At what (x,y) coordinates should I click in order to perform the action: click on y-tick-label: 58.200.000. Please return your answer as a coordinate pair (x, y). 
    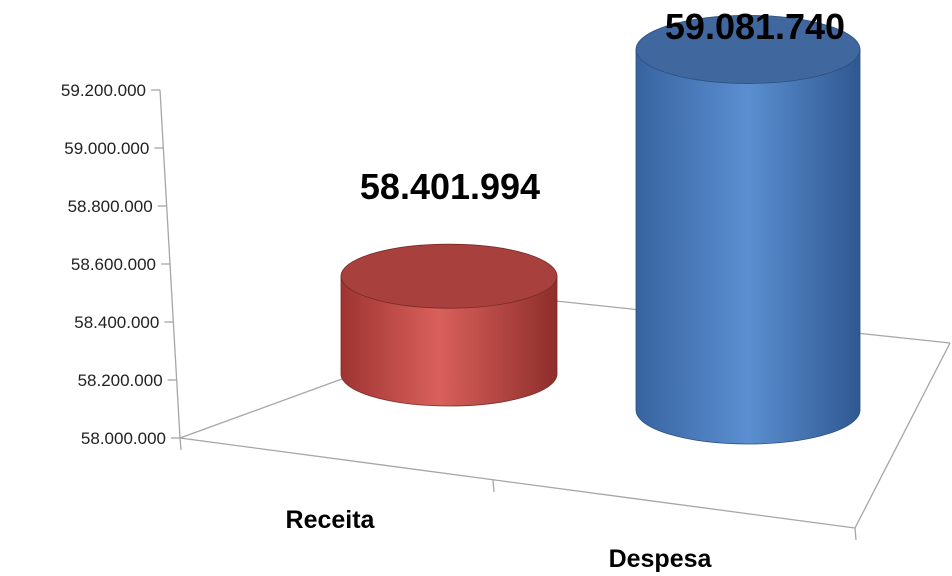
    Looking at the image, I should click on (120, 380).